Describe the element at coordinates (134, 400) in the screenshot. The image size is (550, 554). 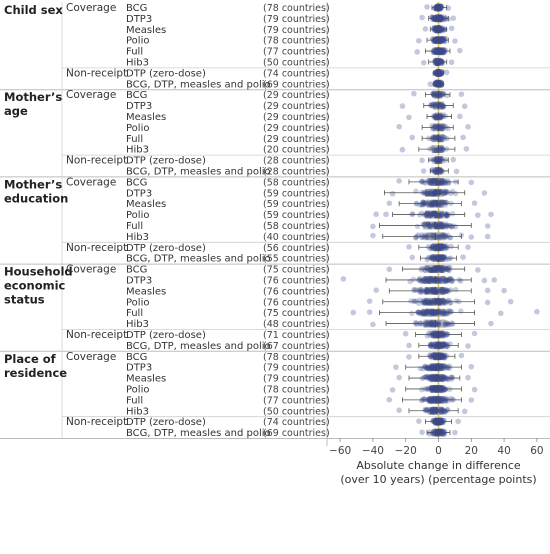
I see `row-indicator-label: Full` at that location.